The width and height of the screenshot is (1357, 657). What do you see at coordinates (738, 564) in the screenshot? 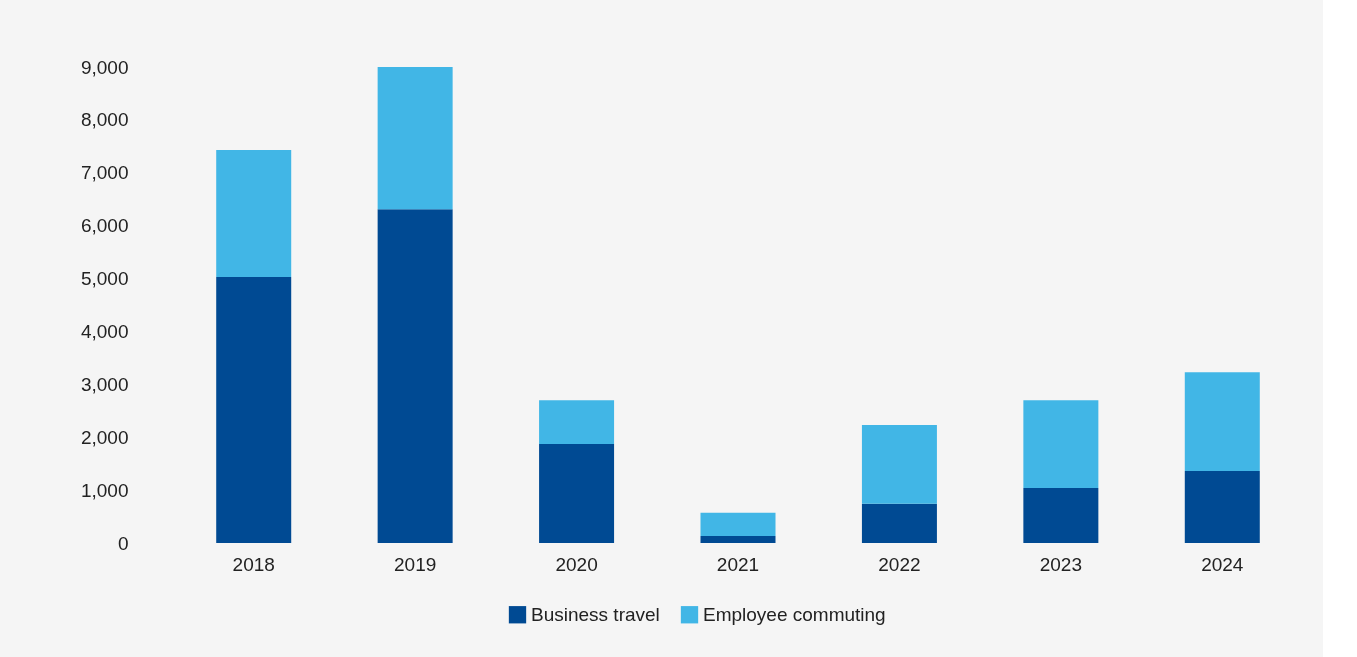
I see `x-tick-label: 2021` at bounding box center [738, 564].